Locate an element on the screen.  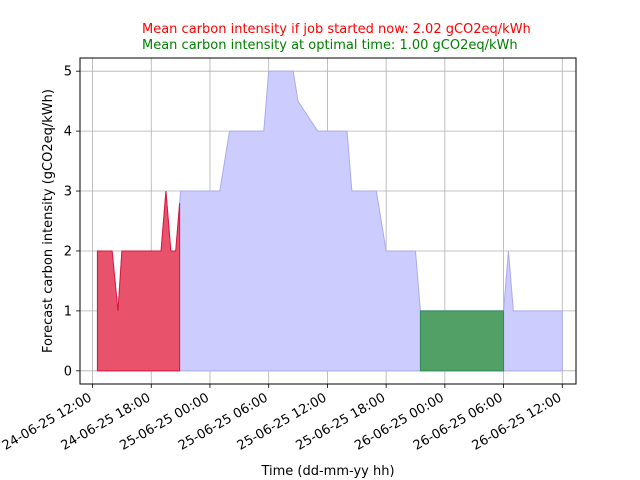
y-tick-label: 5 is located at coordinates (68, 72).